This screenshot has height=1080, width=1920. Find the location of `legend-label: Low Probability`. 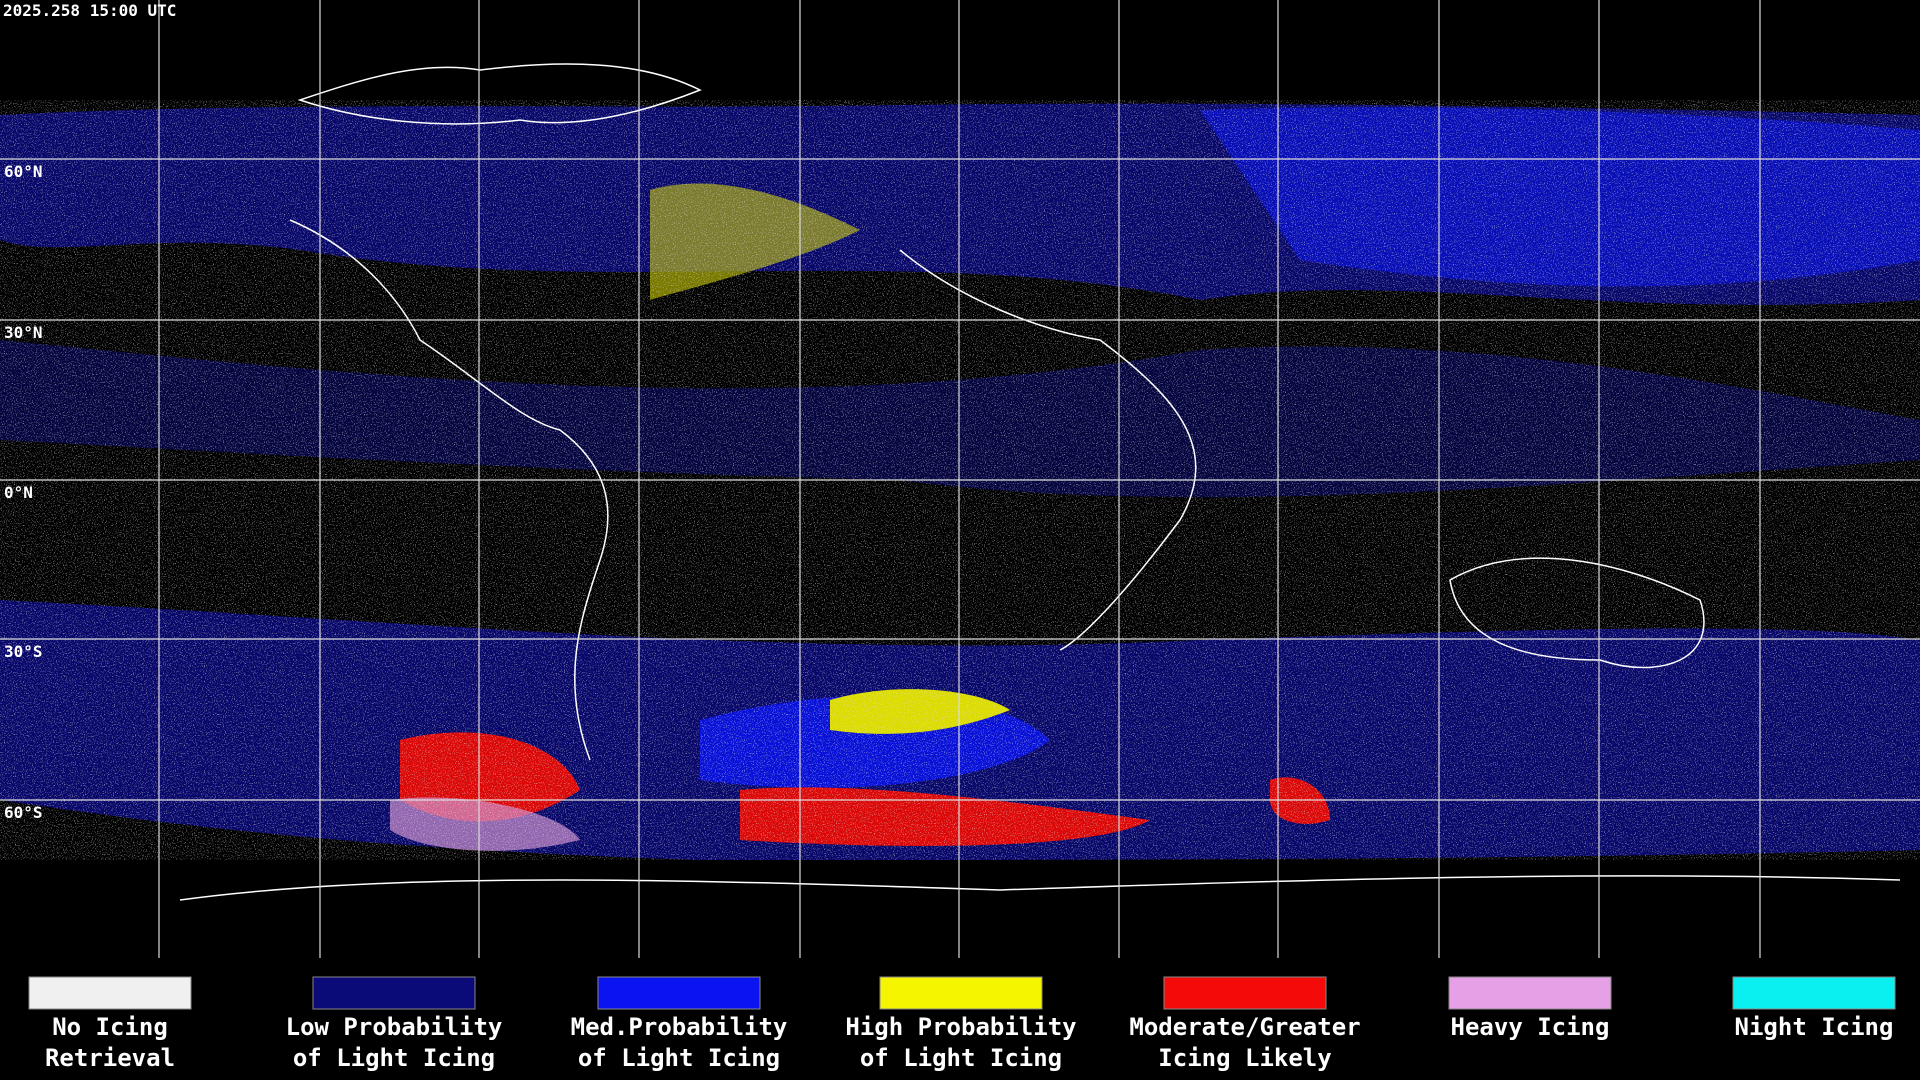

legend-label: Low Probability is located at coordinates (394, 1027).